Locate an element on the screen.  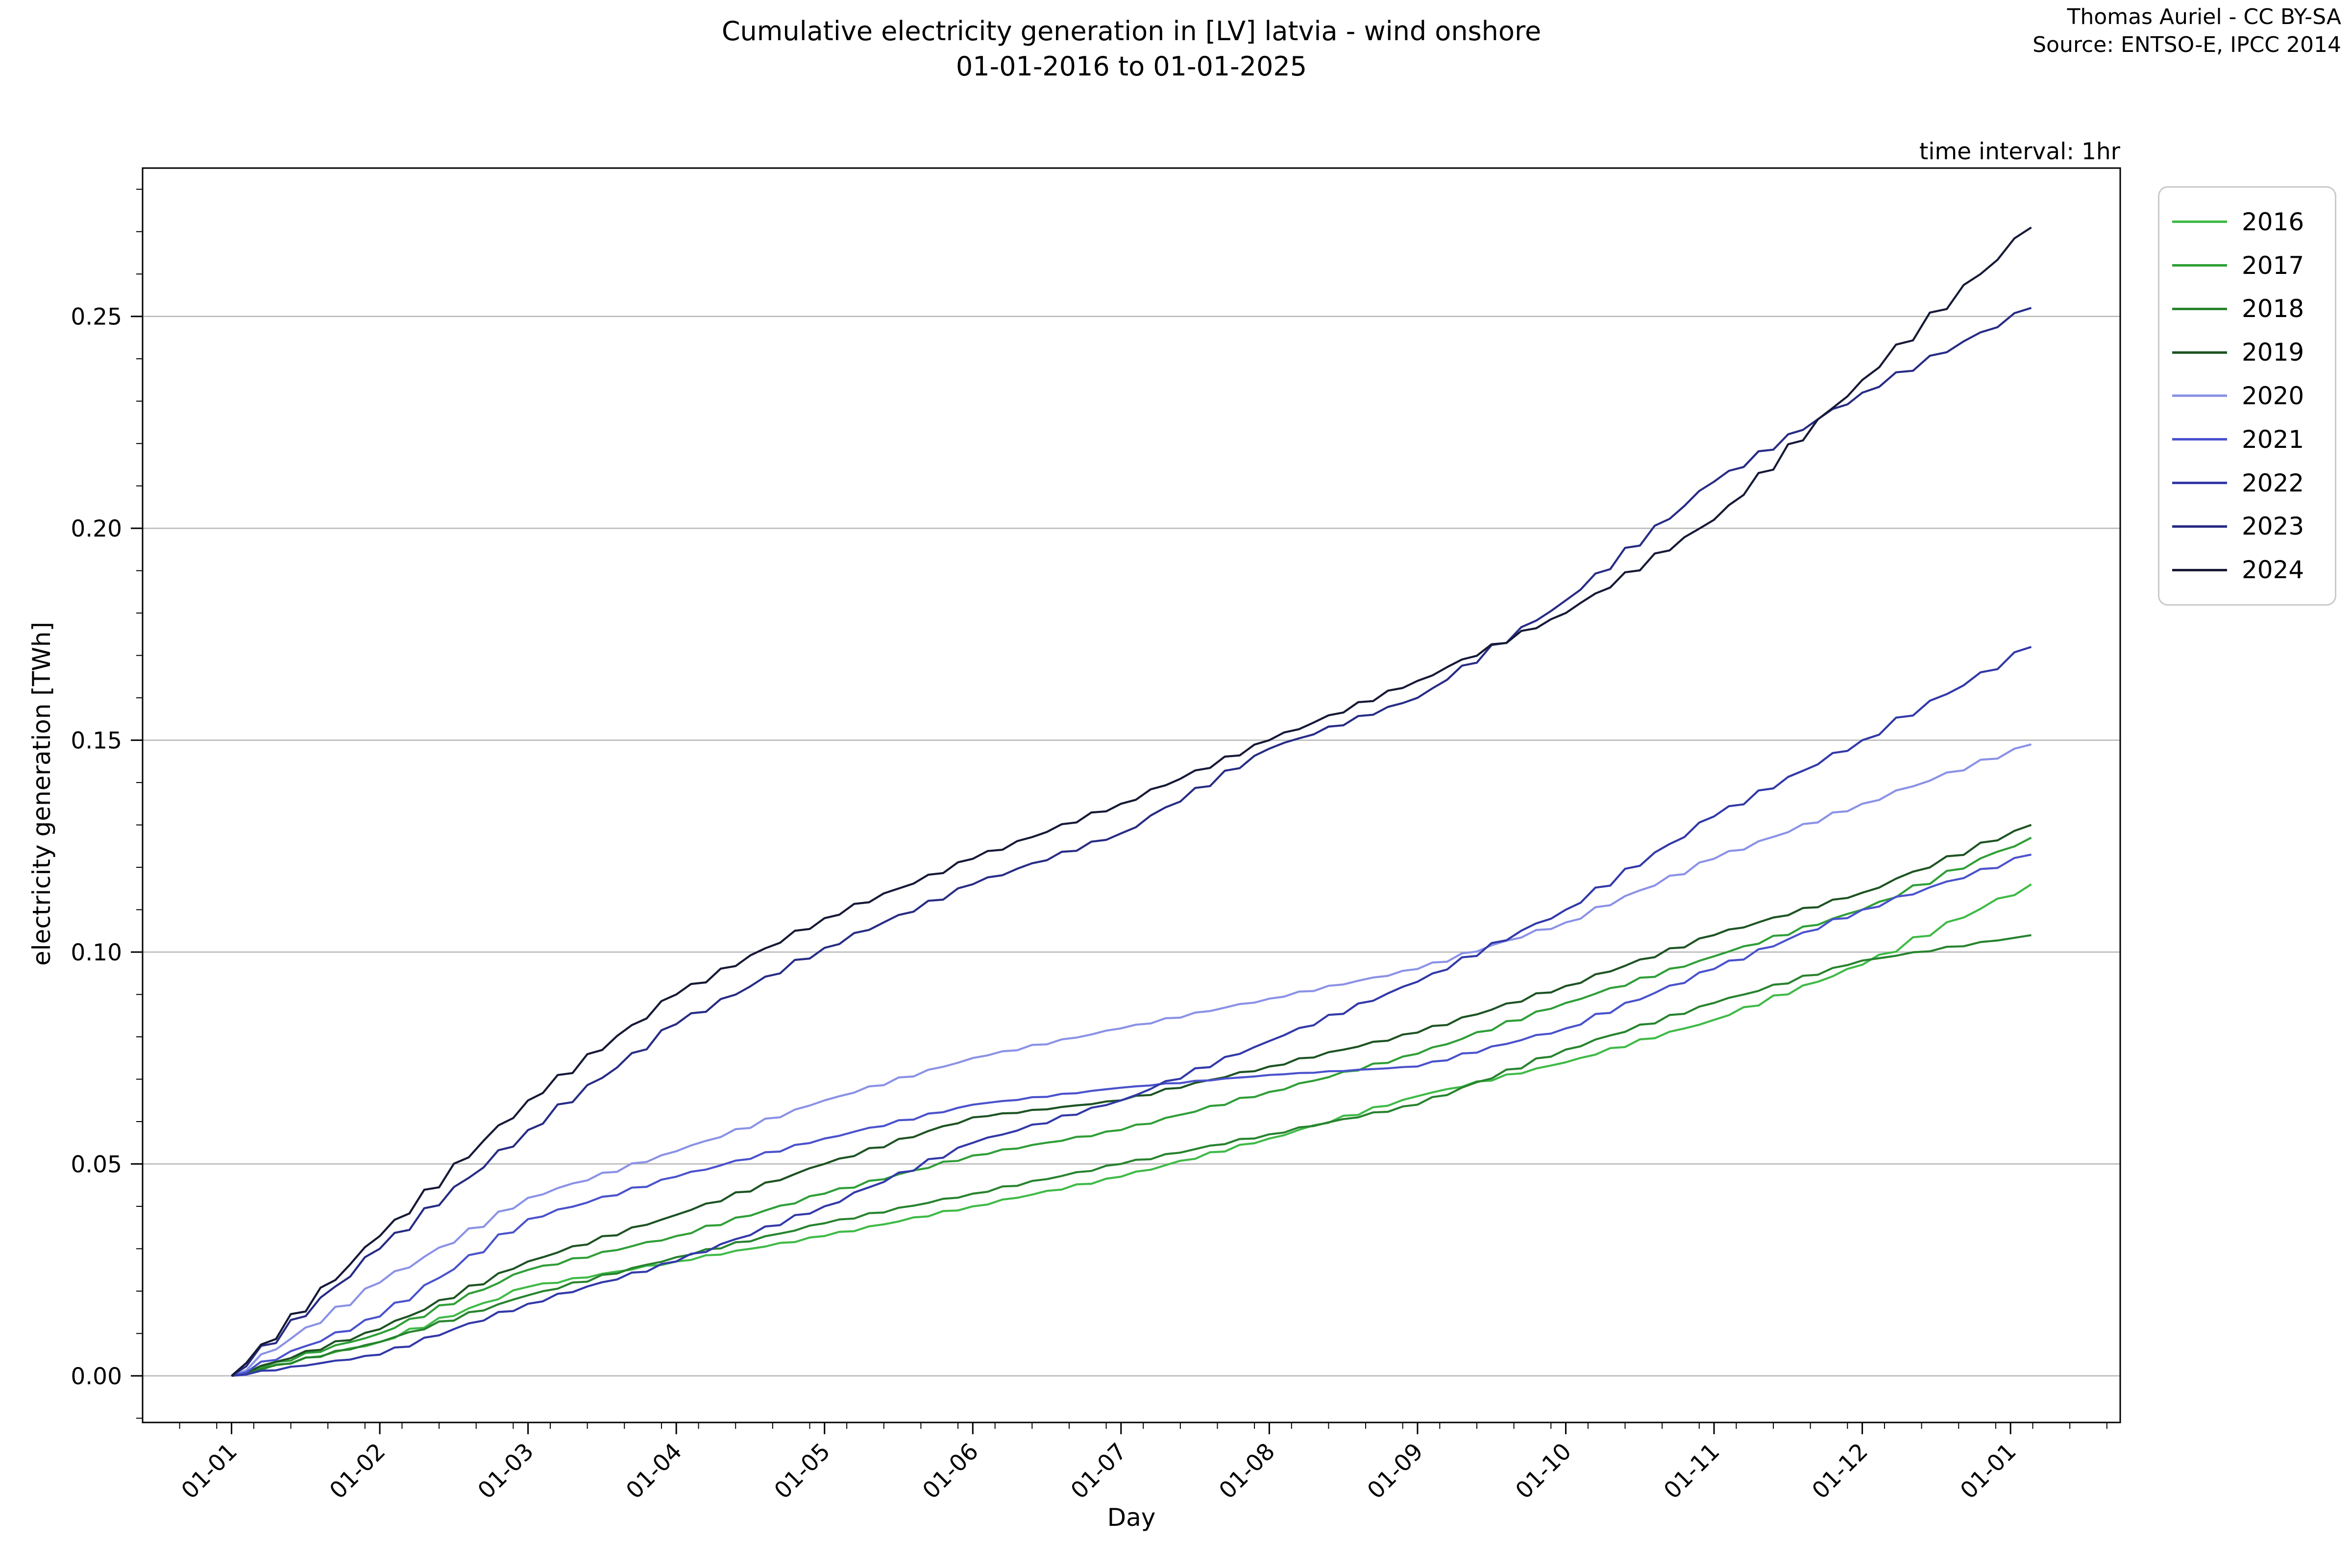
legend-label-2021: 2021 is located at coordinates (2273, 439).